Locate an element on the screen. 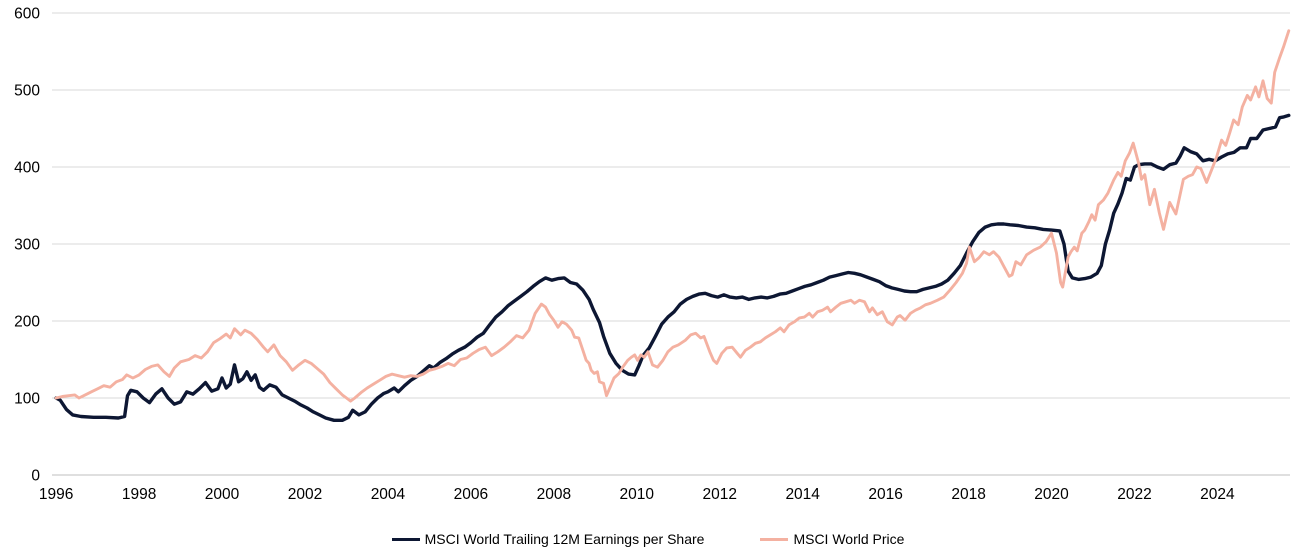 This screenshot has height=560, width=1296. x-tick-label-2000: 2000 is located at coordinates (222, 494).